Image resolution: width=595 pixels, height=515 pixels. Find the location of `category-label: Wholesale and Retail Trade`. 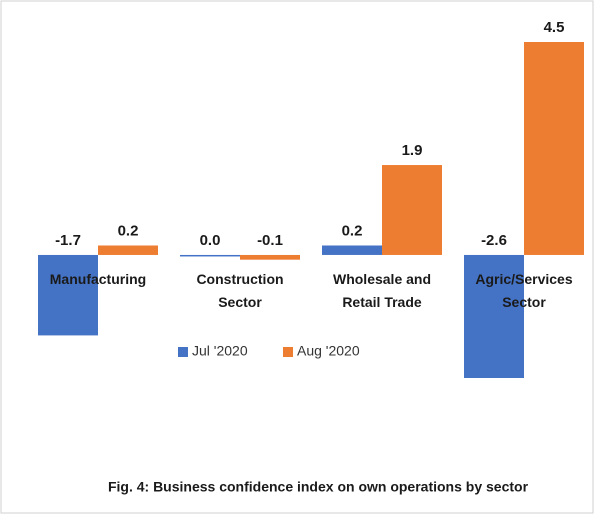

category-label: Wholesale and Retail Trade is located at coordinates (382, 290).